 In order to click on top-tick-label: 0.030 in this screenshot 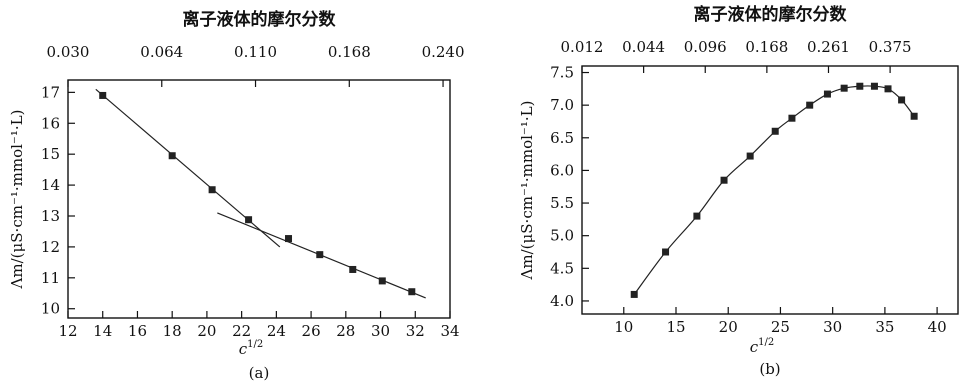, I will do `click(68, 52)`.